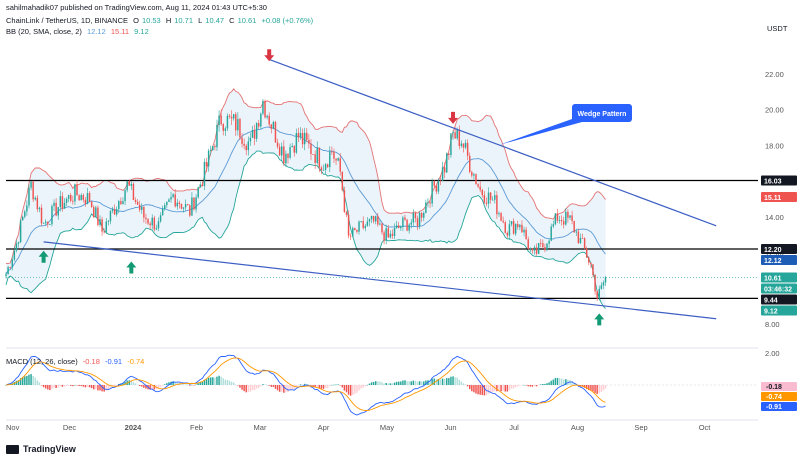  What do you see at coordinates (772, 198) in the screenshot?
I see `price-label-text: 15.11` at bounding box center [772, 198].